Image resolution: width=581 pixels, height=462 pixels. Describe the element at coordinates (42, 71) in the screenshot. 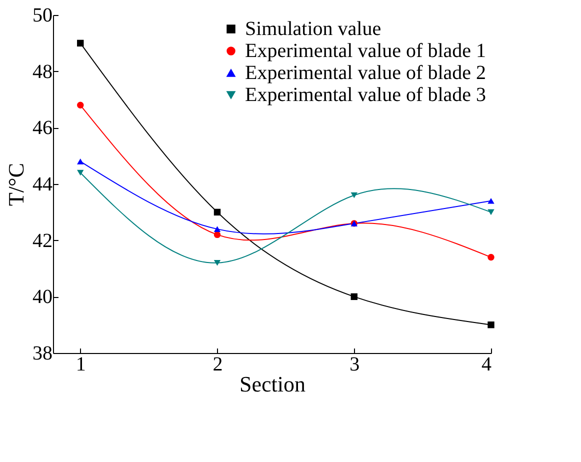

I see `y-tick-label: 48` at that location.